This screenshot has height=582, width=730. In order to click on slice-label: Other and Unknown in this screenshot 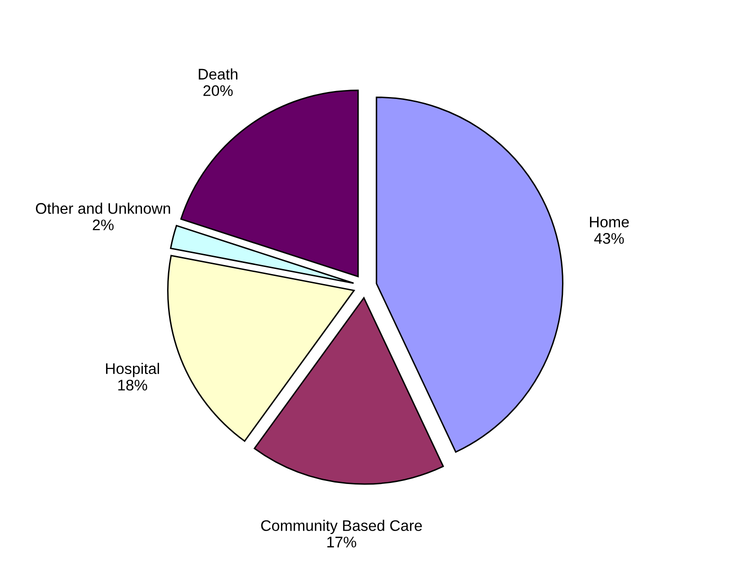, I will do `click(103, 208)`.